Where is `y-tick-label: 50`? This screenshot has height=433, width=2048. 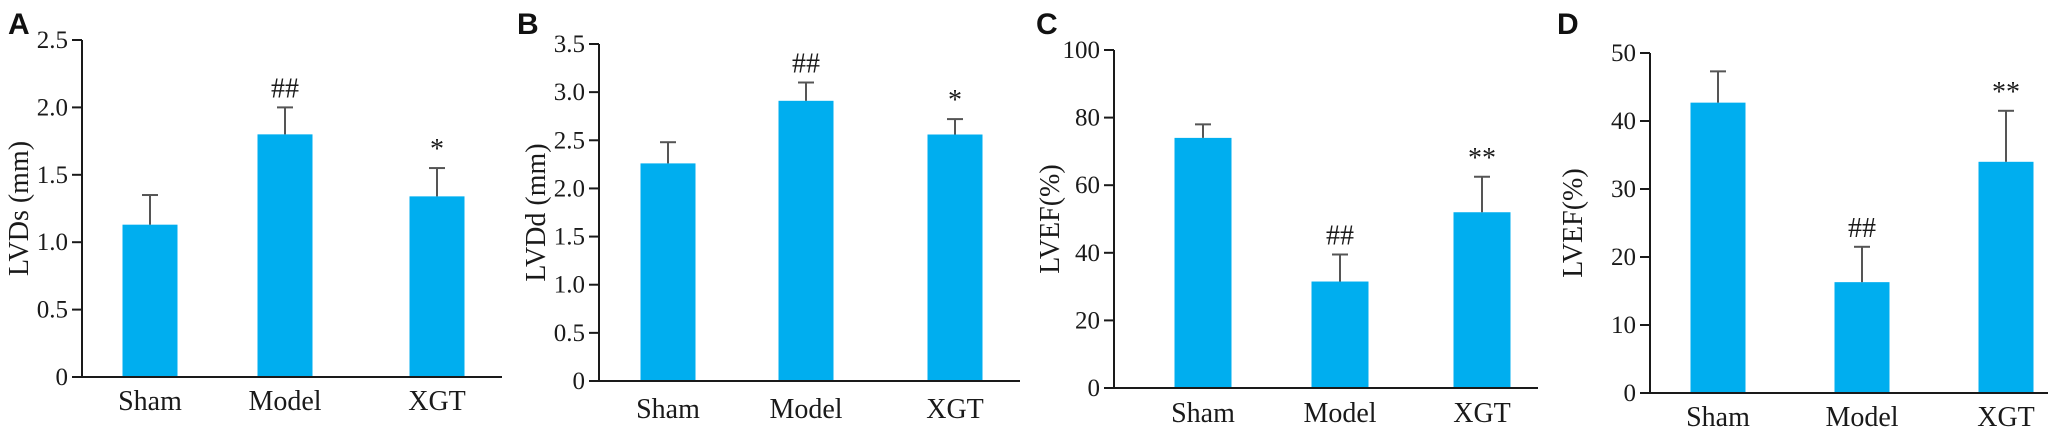 y-tick-label: 50 is located at coordinates (1623, 53).